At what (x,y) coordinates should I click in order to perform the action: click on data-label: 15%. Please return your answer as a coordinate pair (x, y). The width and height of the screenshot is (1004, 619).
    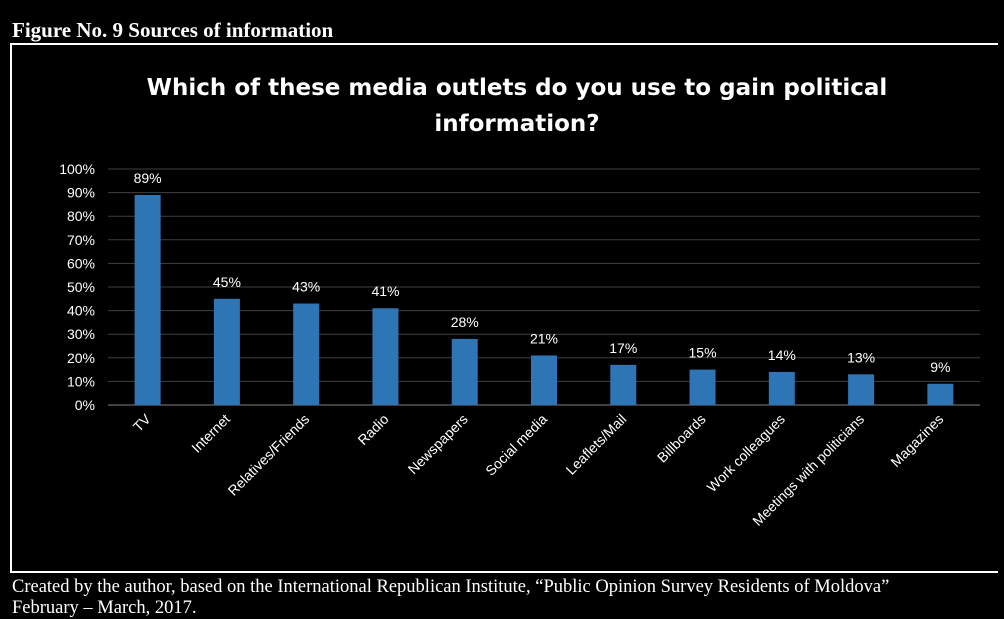
    Looking at the image, I should click on (703, 353).